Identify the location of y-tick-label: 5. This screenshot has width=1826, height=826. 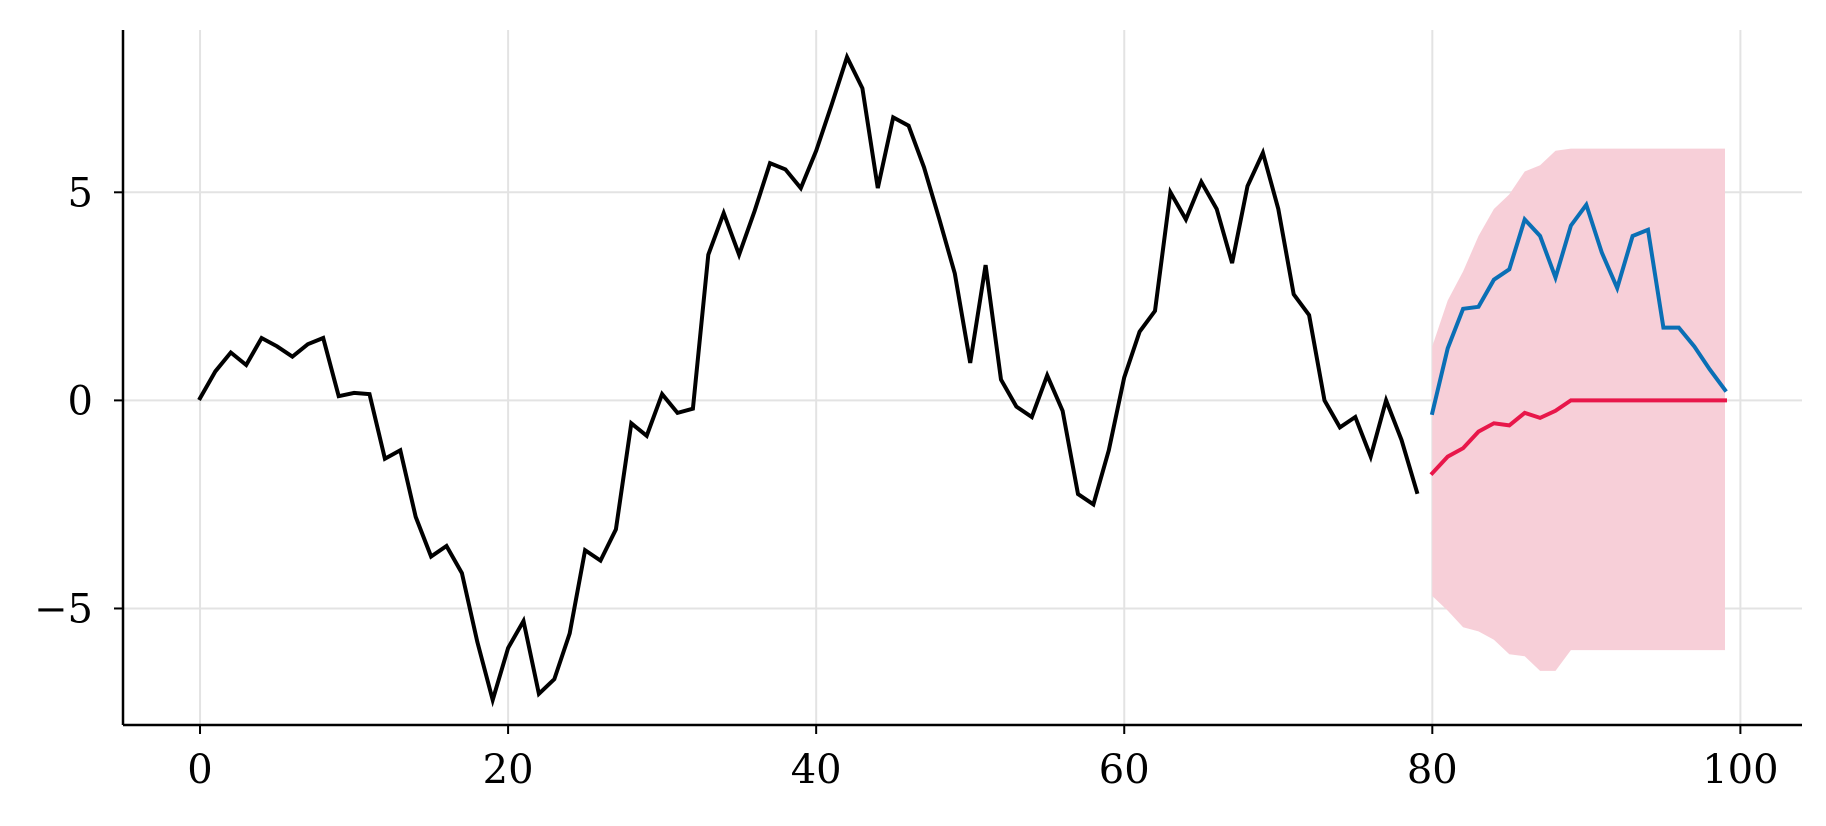
(80, 193).